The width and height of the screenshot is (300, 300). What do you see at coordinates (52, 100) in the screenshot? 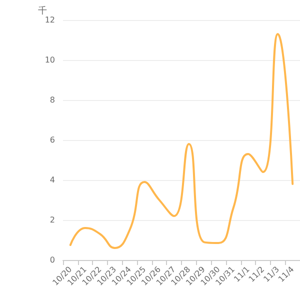
I see `y-tick-label: 8` at bounding box center [52, 100].